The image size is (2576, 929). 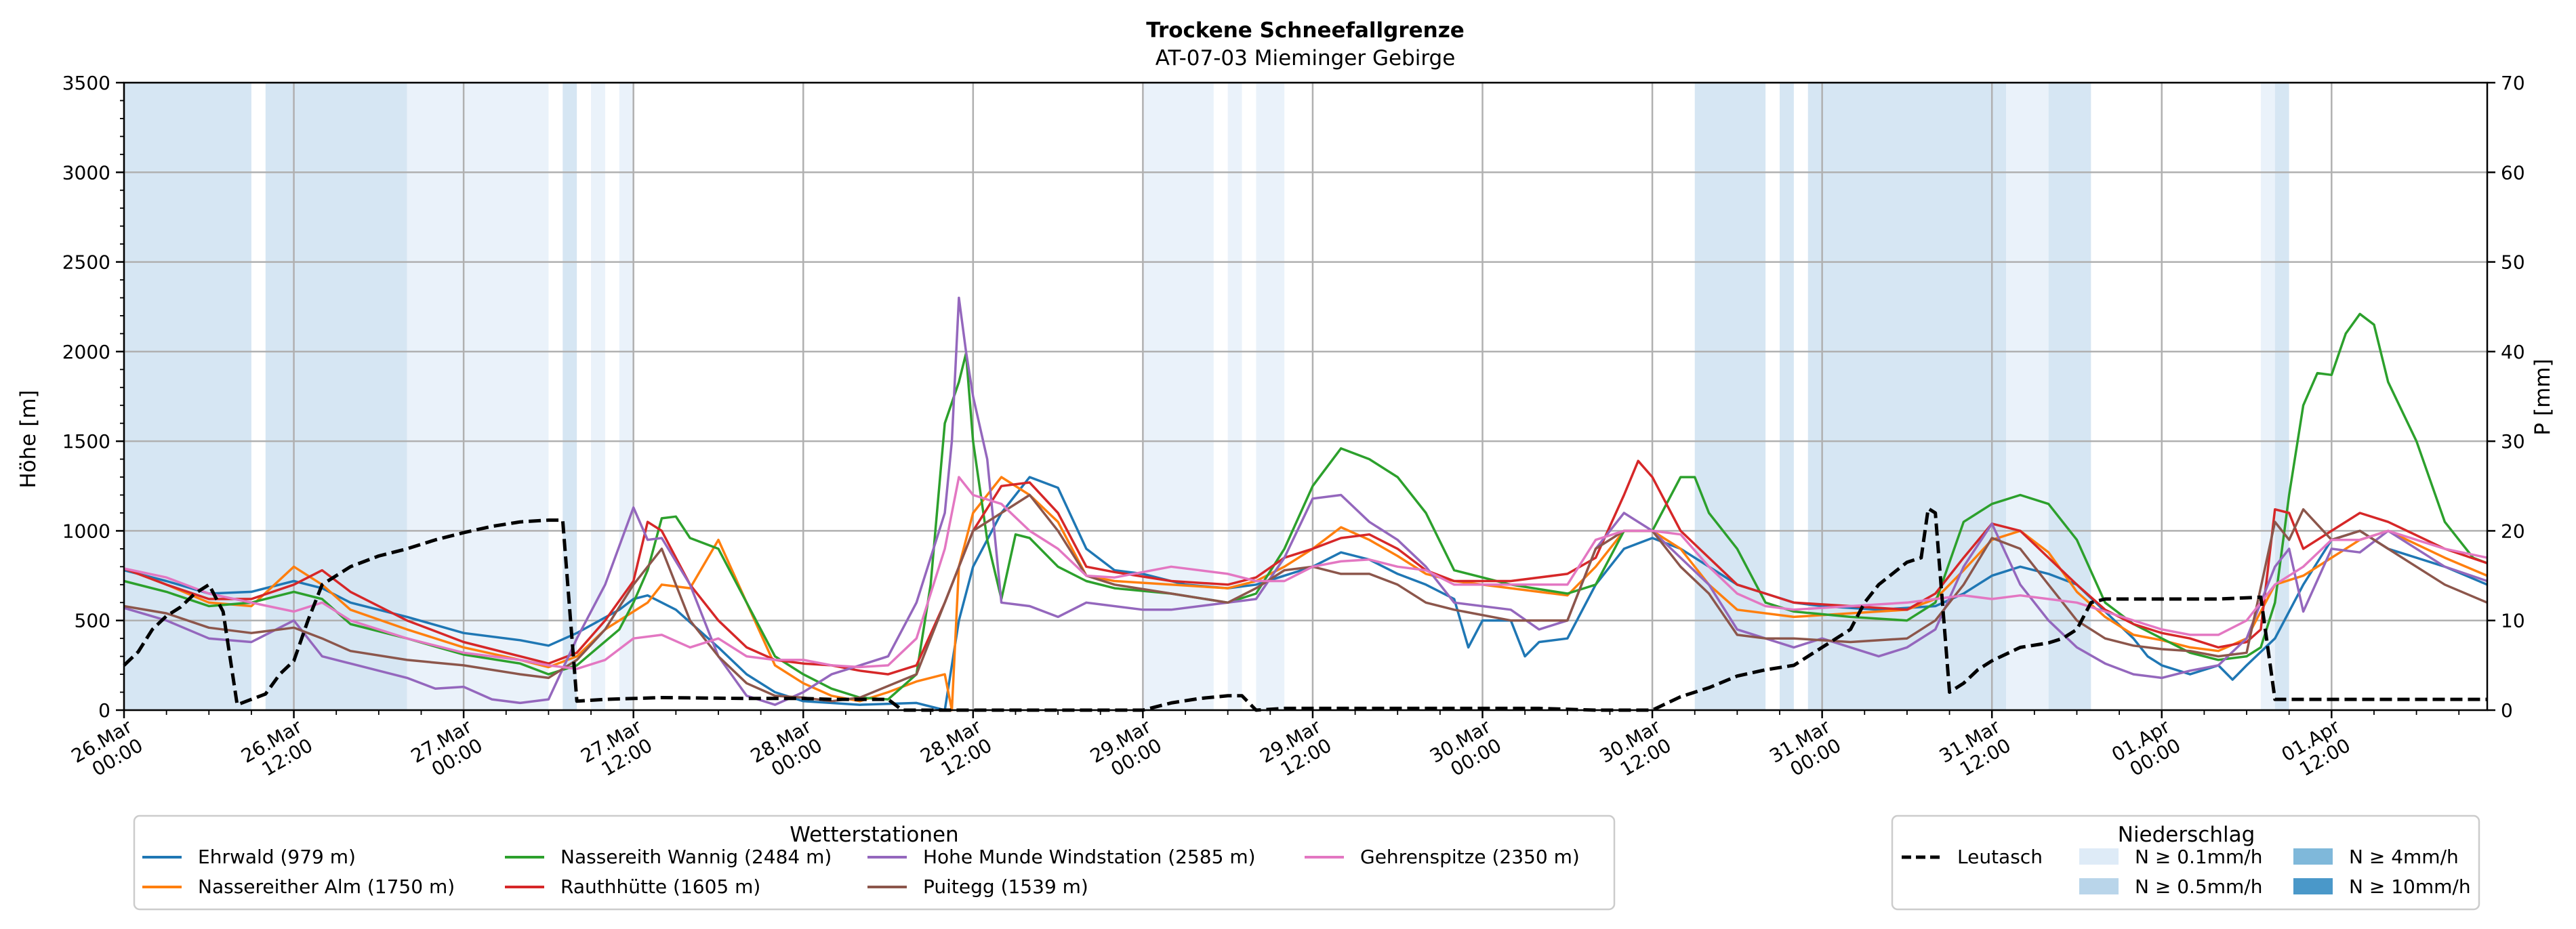 I want to click on y2-tick-label: 10, so click(x=2513, y=621).